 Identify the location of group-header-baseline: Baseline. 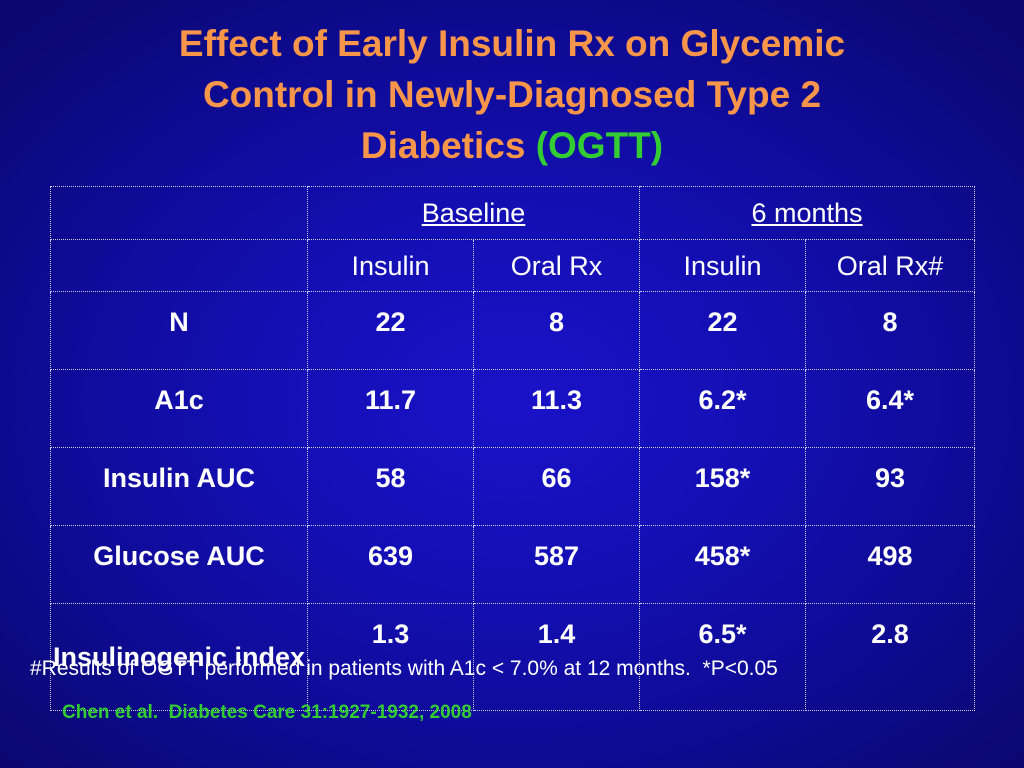
(473, 213).